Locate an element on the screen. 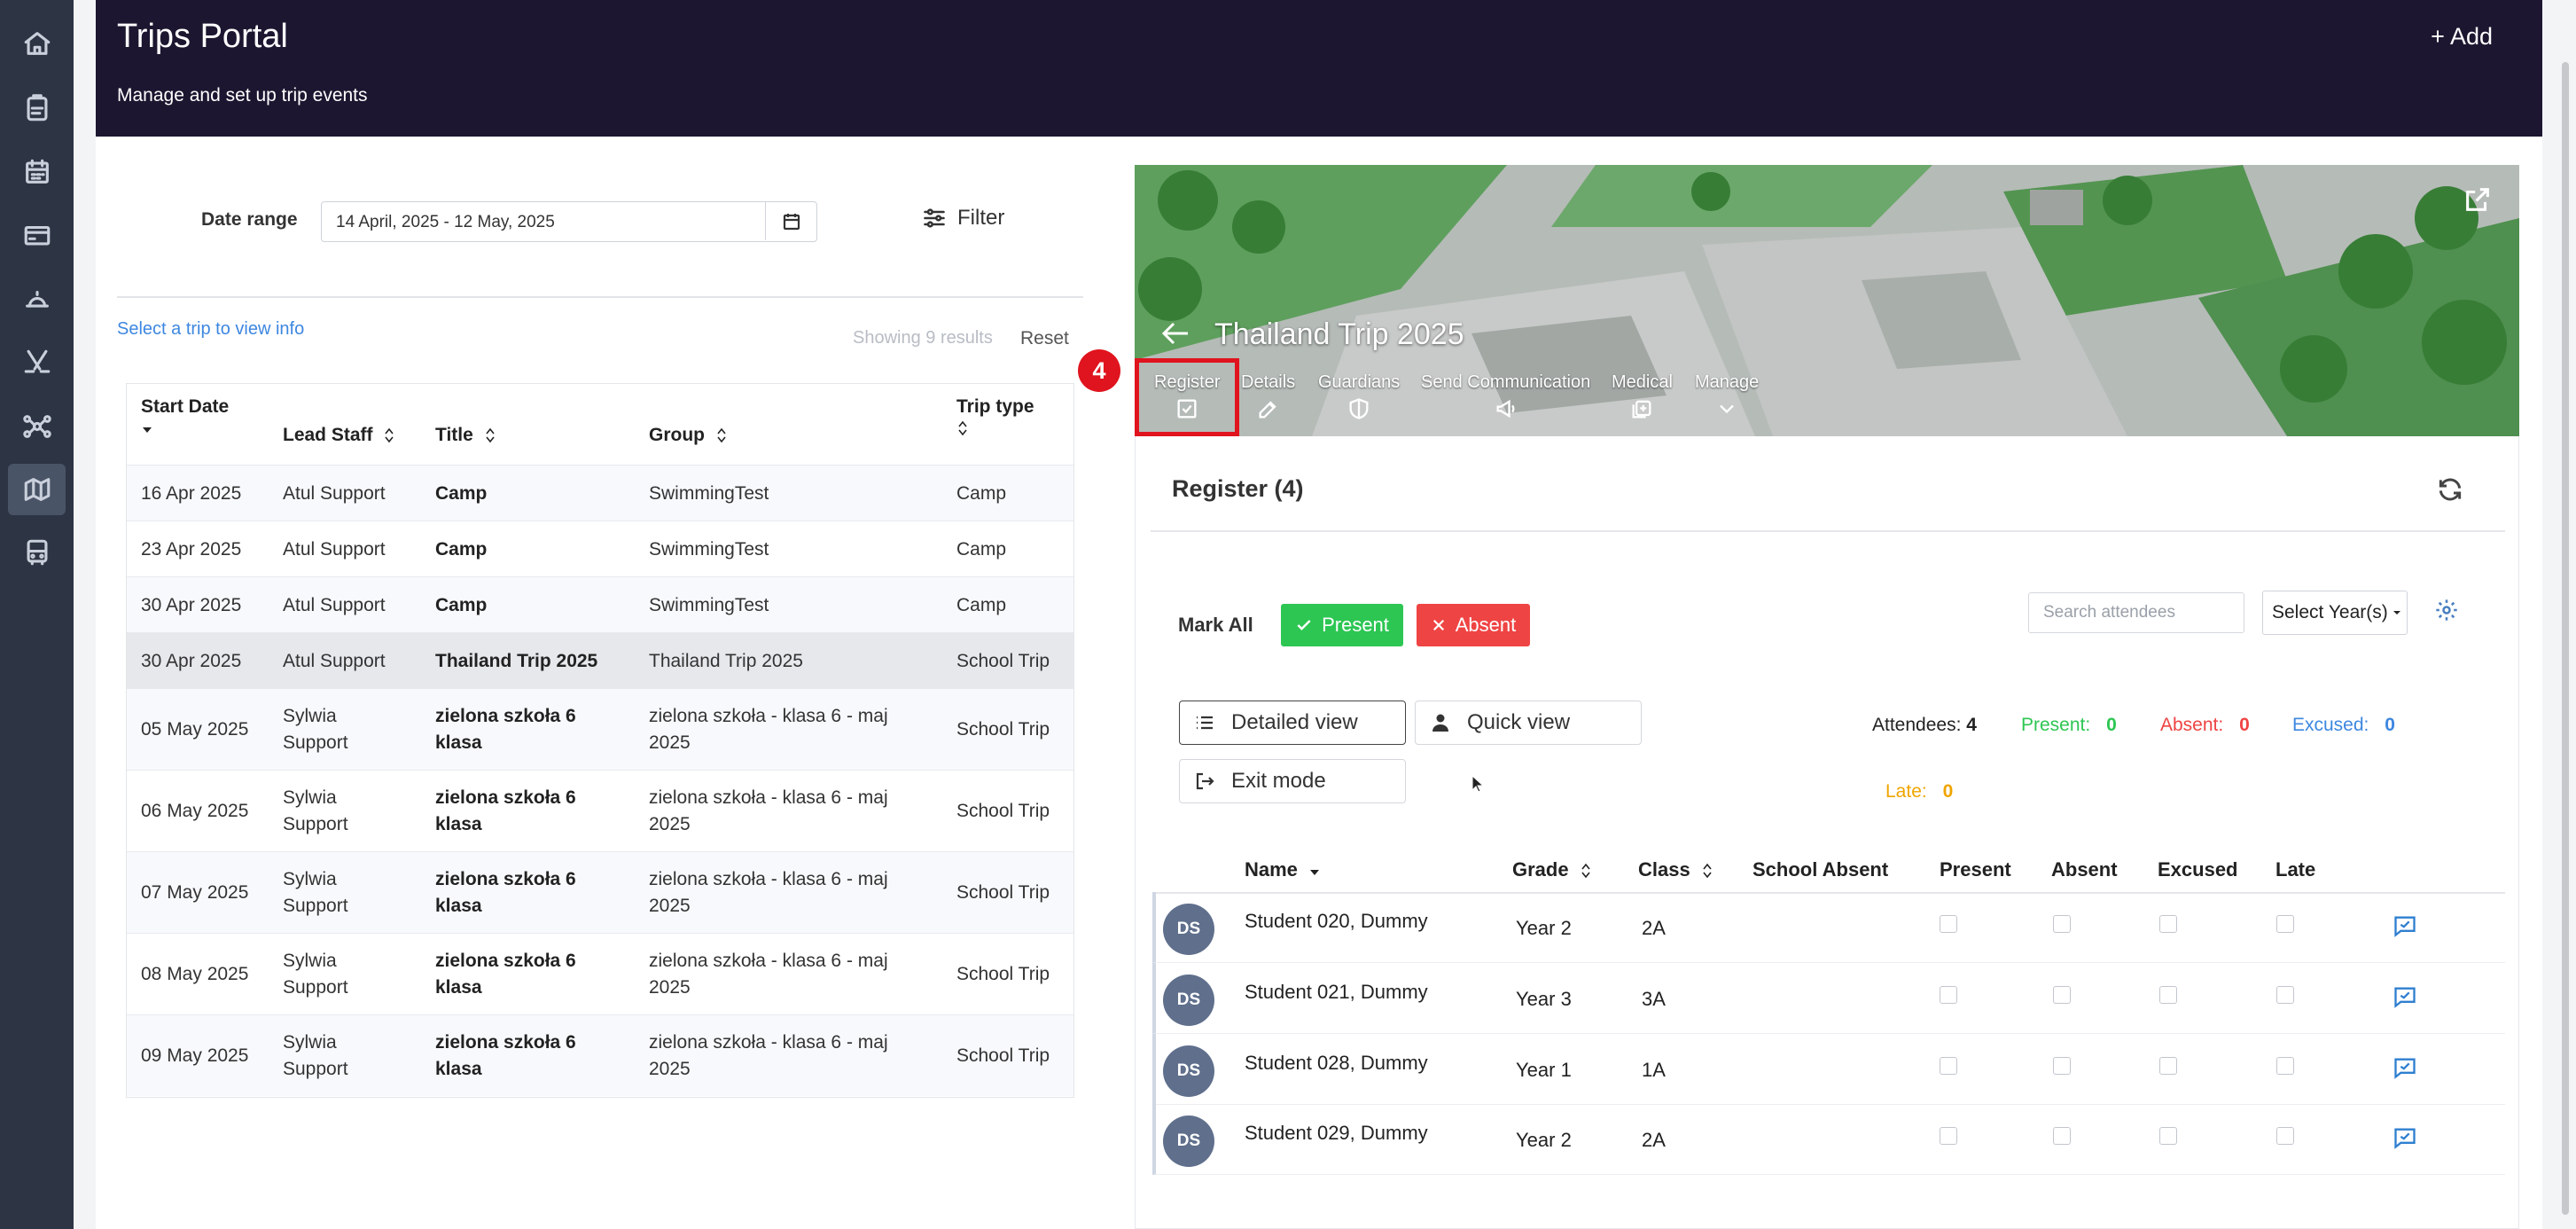  tab-guardians: Guardians is located at coordinates (1359, 396).